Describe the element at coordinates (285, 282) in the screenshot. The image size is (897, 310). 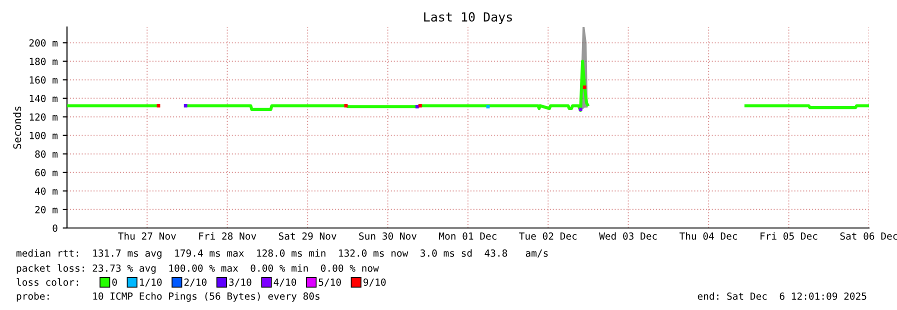
I see `legend-label: 4/10` at that location.